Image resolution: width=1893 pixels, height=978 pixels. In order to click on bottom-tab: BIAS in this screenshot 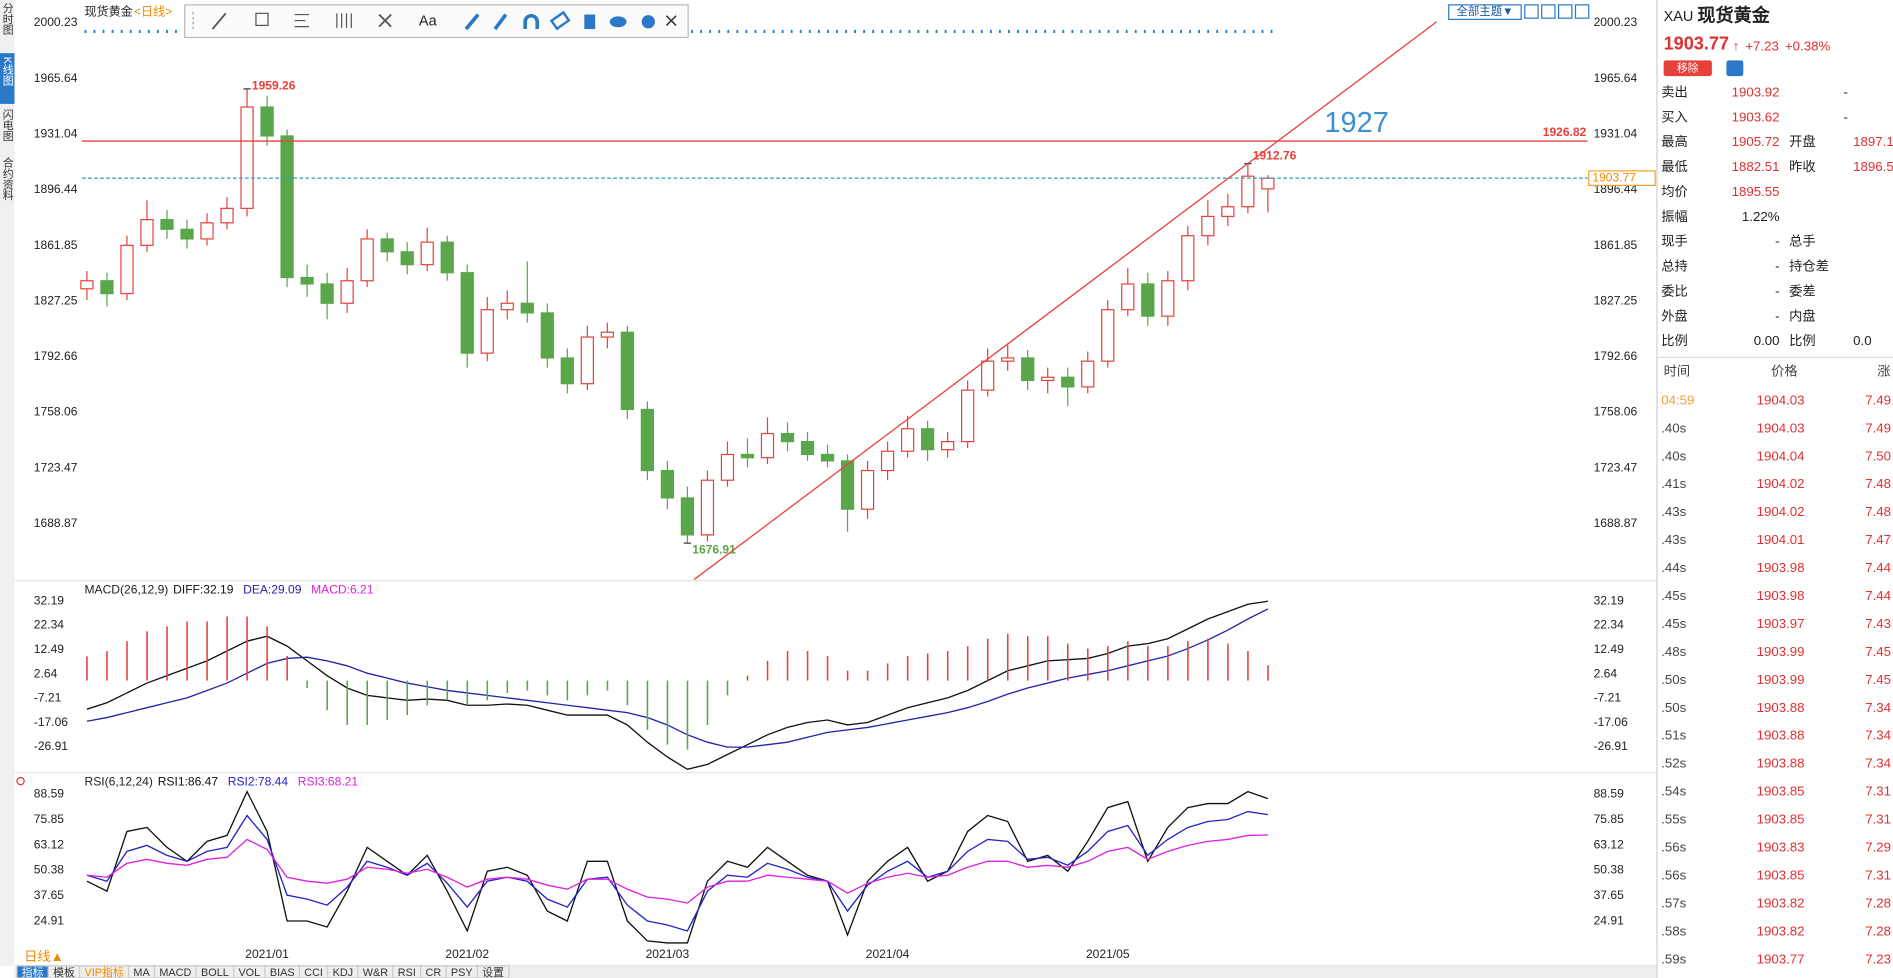, I will do `click(282, 972)`.